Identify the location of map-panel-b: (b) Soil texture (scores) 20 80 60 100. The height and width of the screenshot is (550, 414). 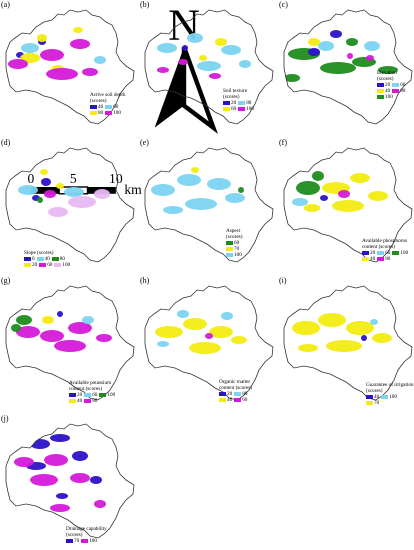
(207, 66).